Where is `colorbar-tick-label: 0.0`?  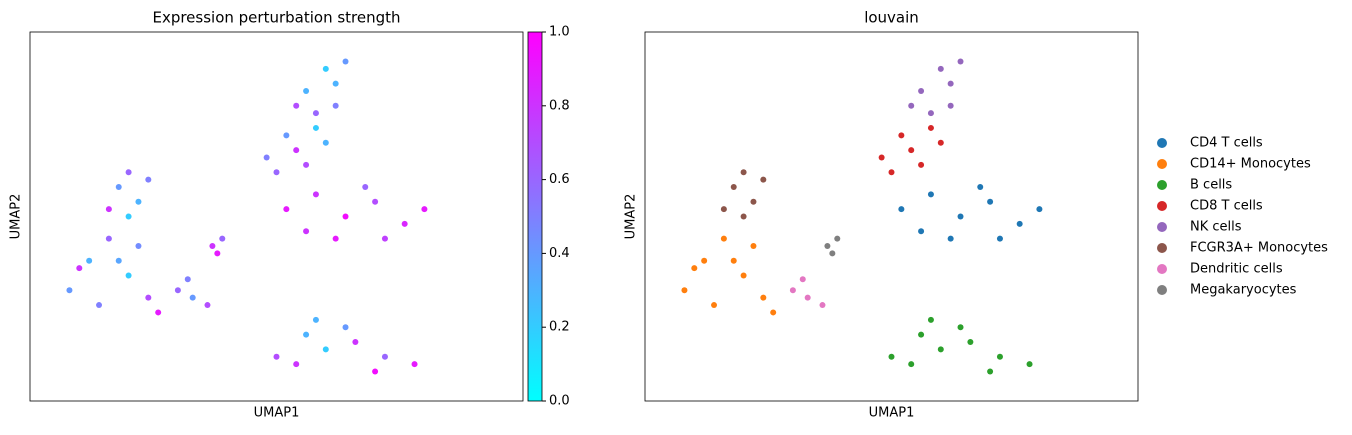
colorbar-tick-label: 0.0 is located at coordinates (559, 401).